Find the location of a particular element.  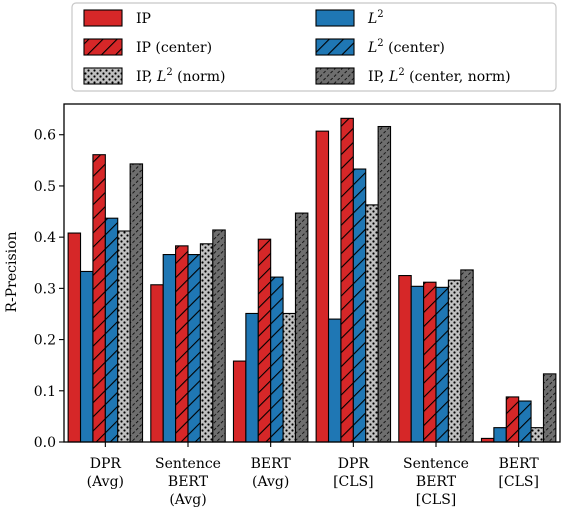

legend-label: IP, L2 (center, norm) is located at coordinates (439, 76).